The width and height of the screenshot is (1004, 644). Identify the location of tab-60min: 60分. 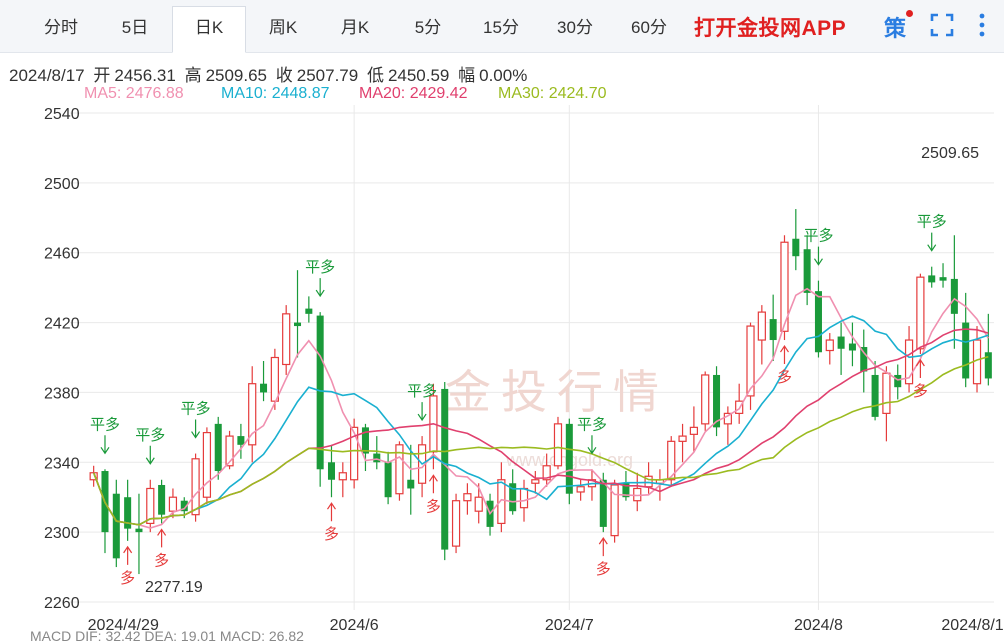
(649, 27).